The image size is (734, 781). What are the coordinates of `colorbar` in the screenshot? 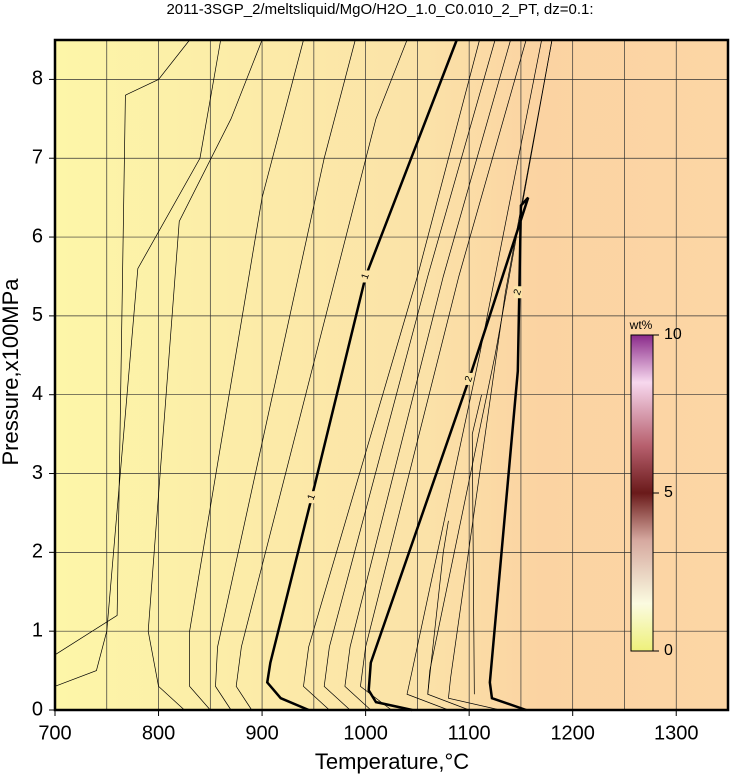 It's located at (642, 493).